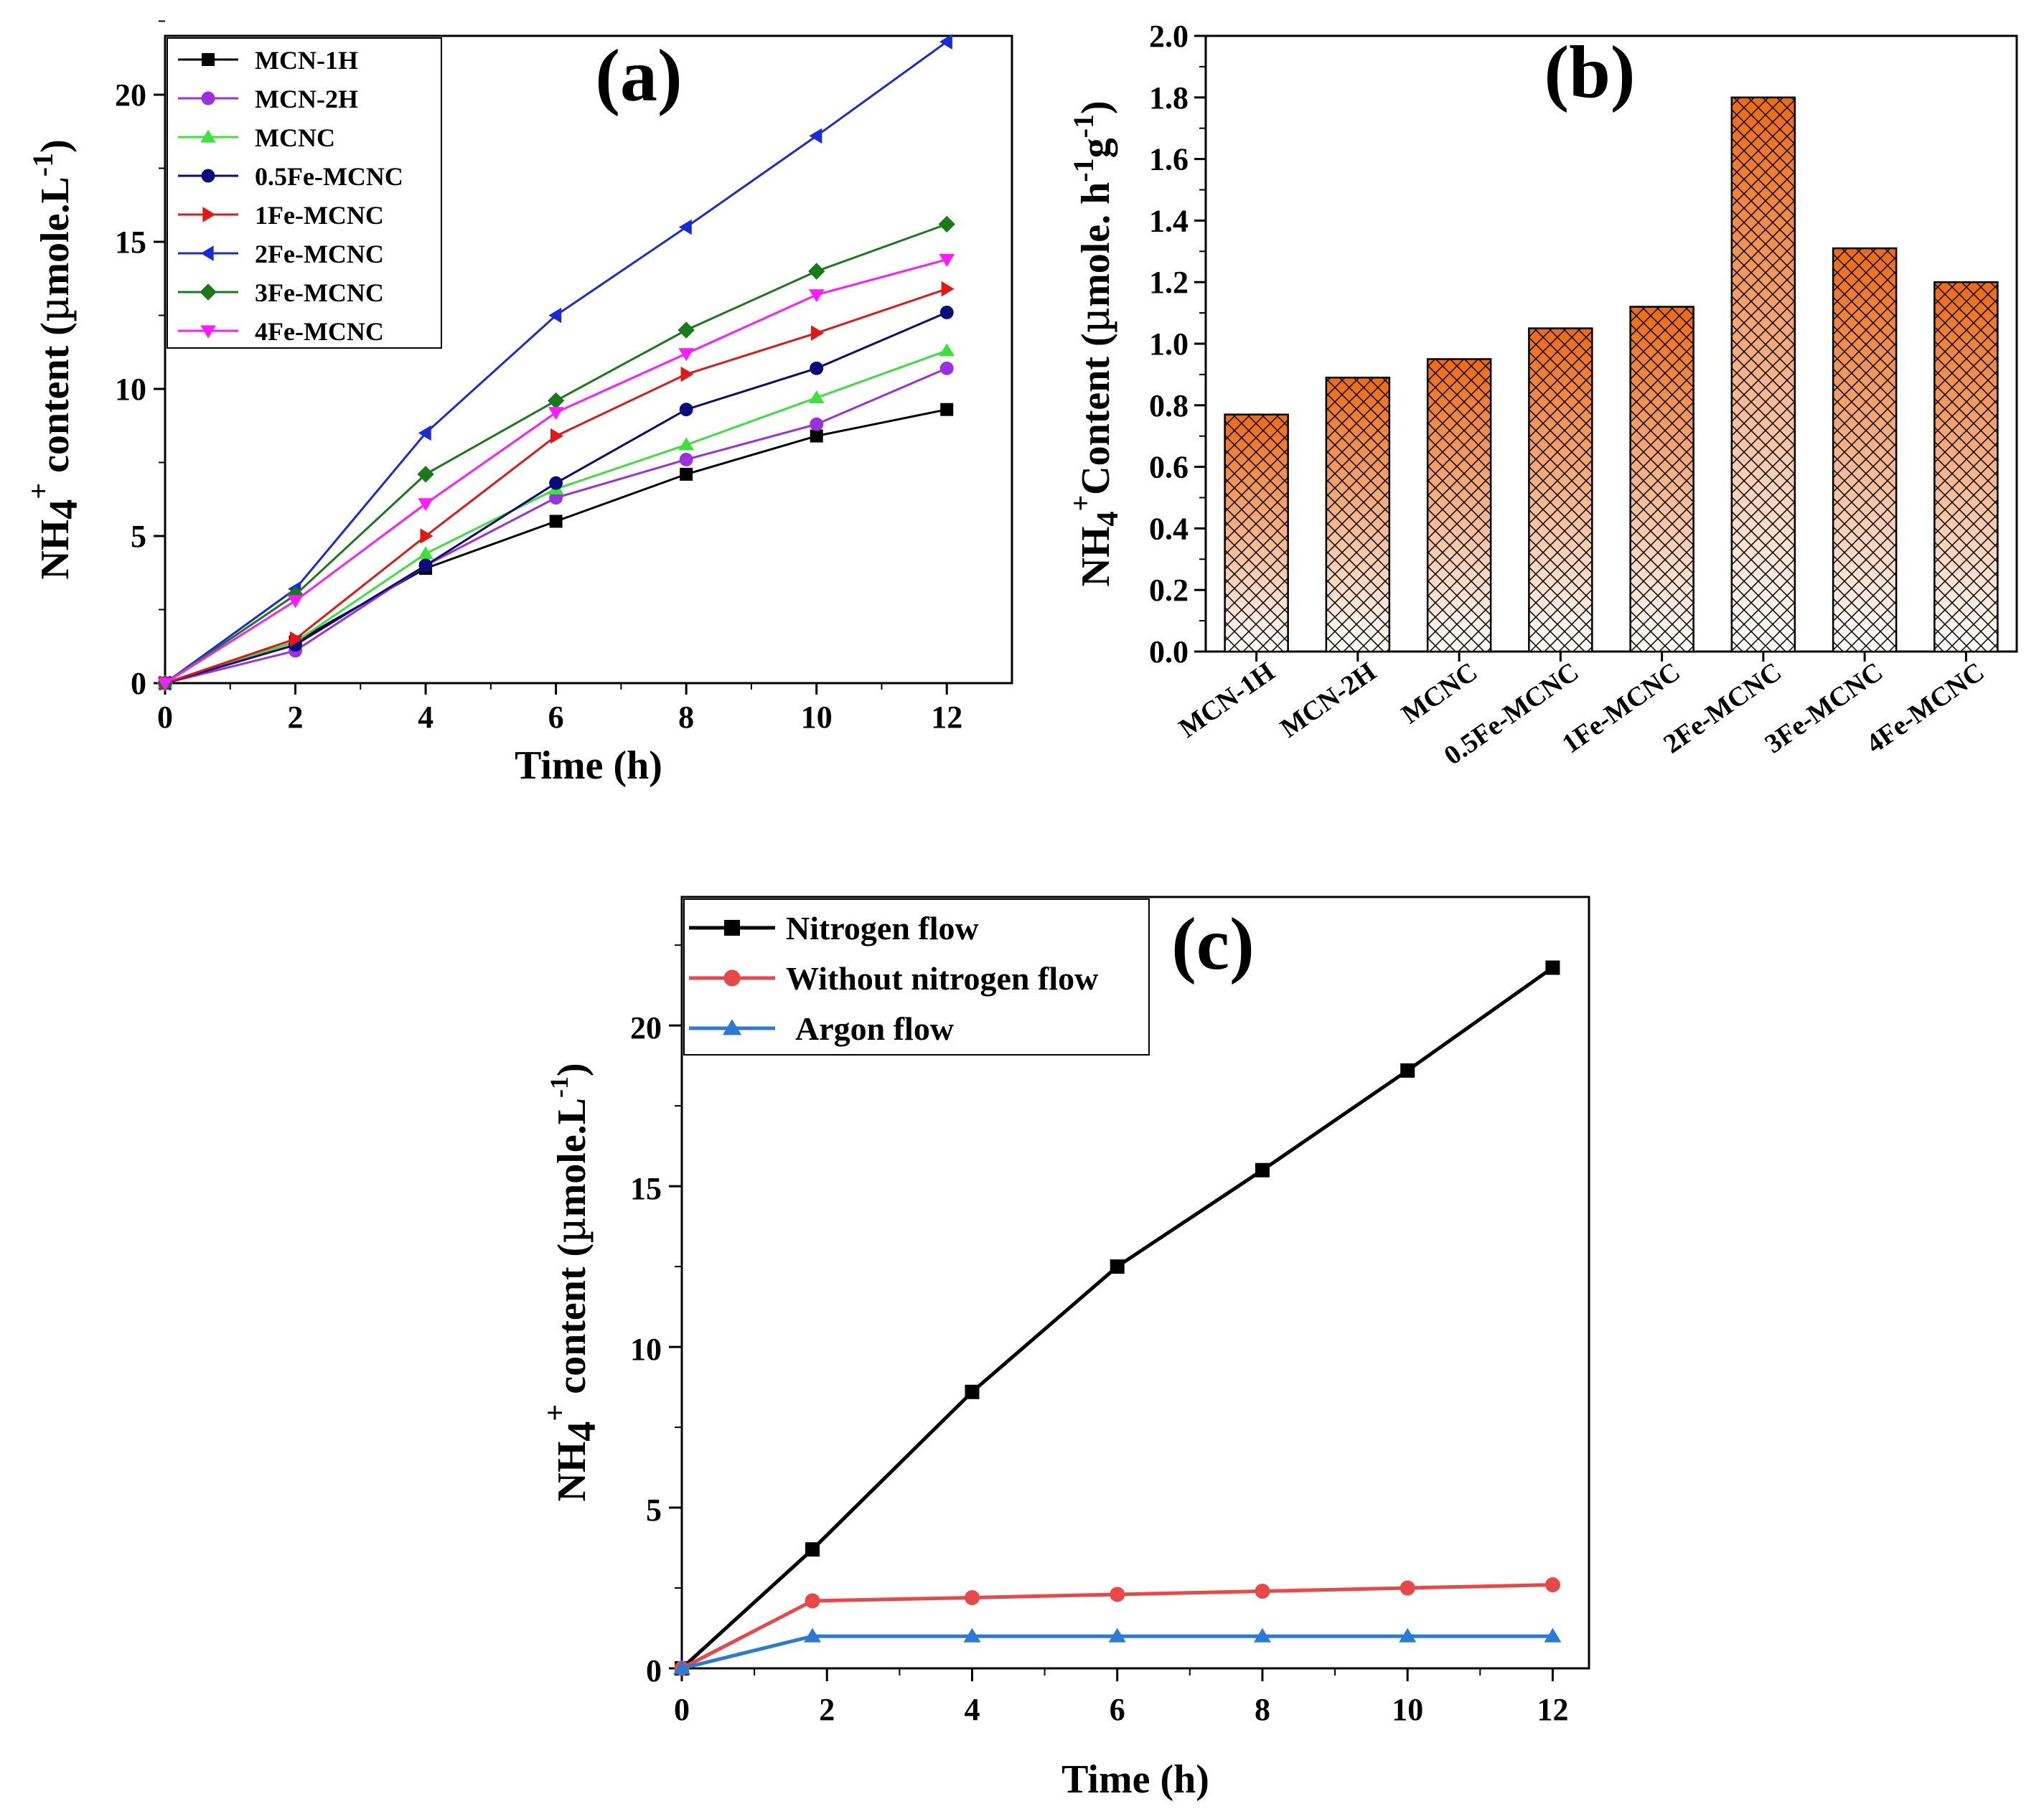 Image resolution: width=2044 pixels, height=1814 pixels. What do you see at coordinates (588, 765) in the screenshot?
I see `panel-a-x-axis-label: Time (h)` at bounding box center [588, 765].